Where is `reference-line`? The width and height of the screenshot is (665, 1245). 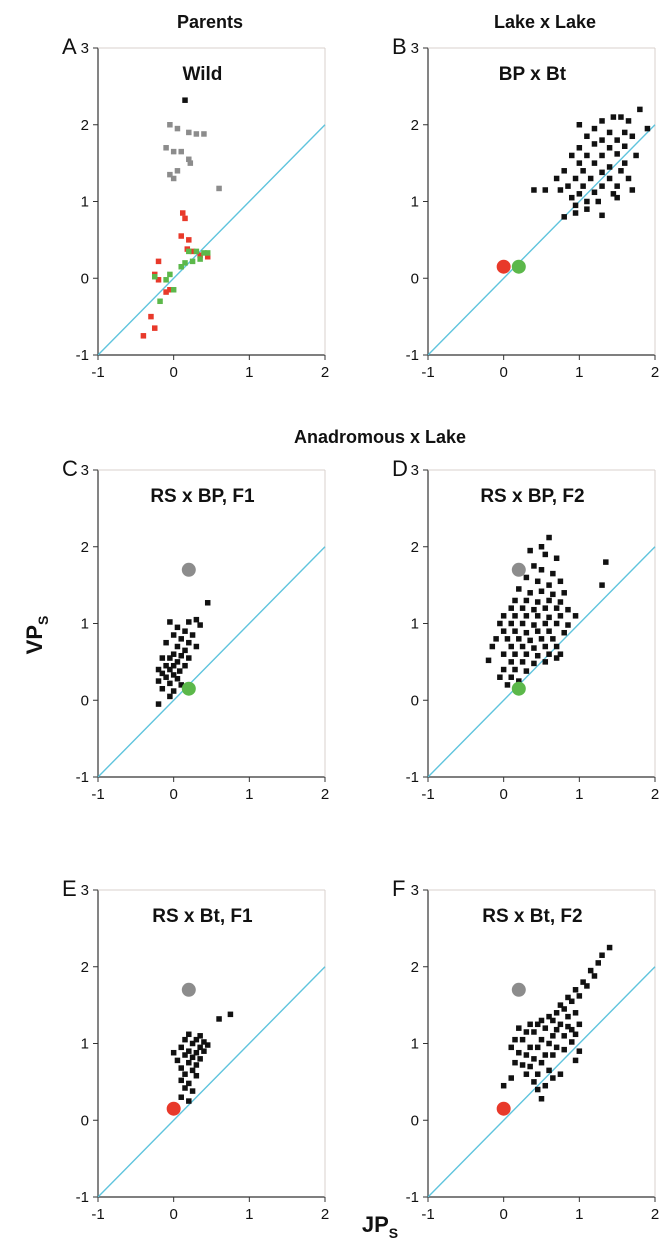 reference-line is located at coordinates (541, 1082).